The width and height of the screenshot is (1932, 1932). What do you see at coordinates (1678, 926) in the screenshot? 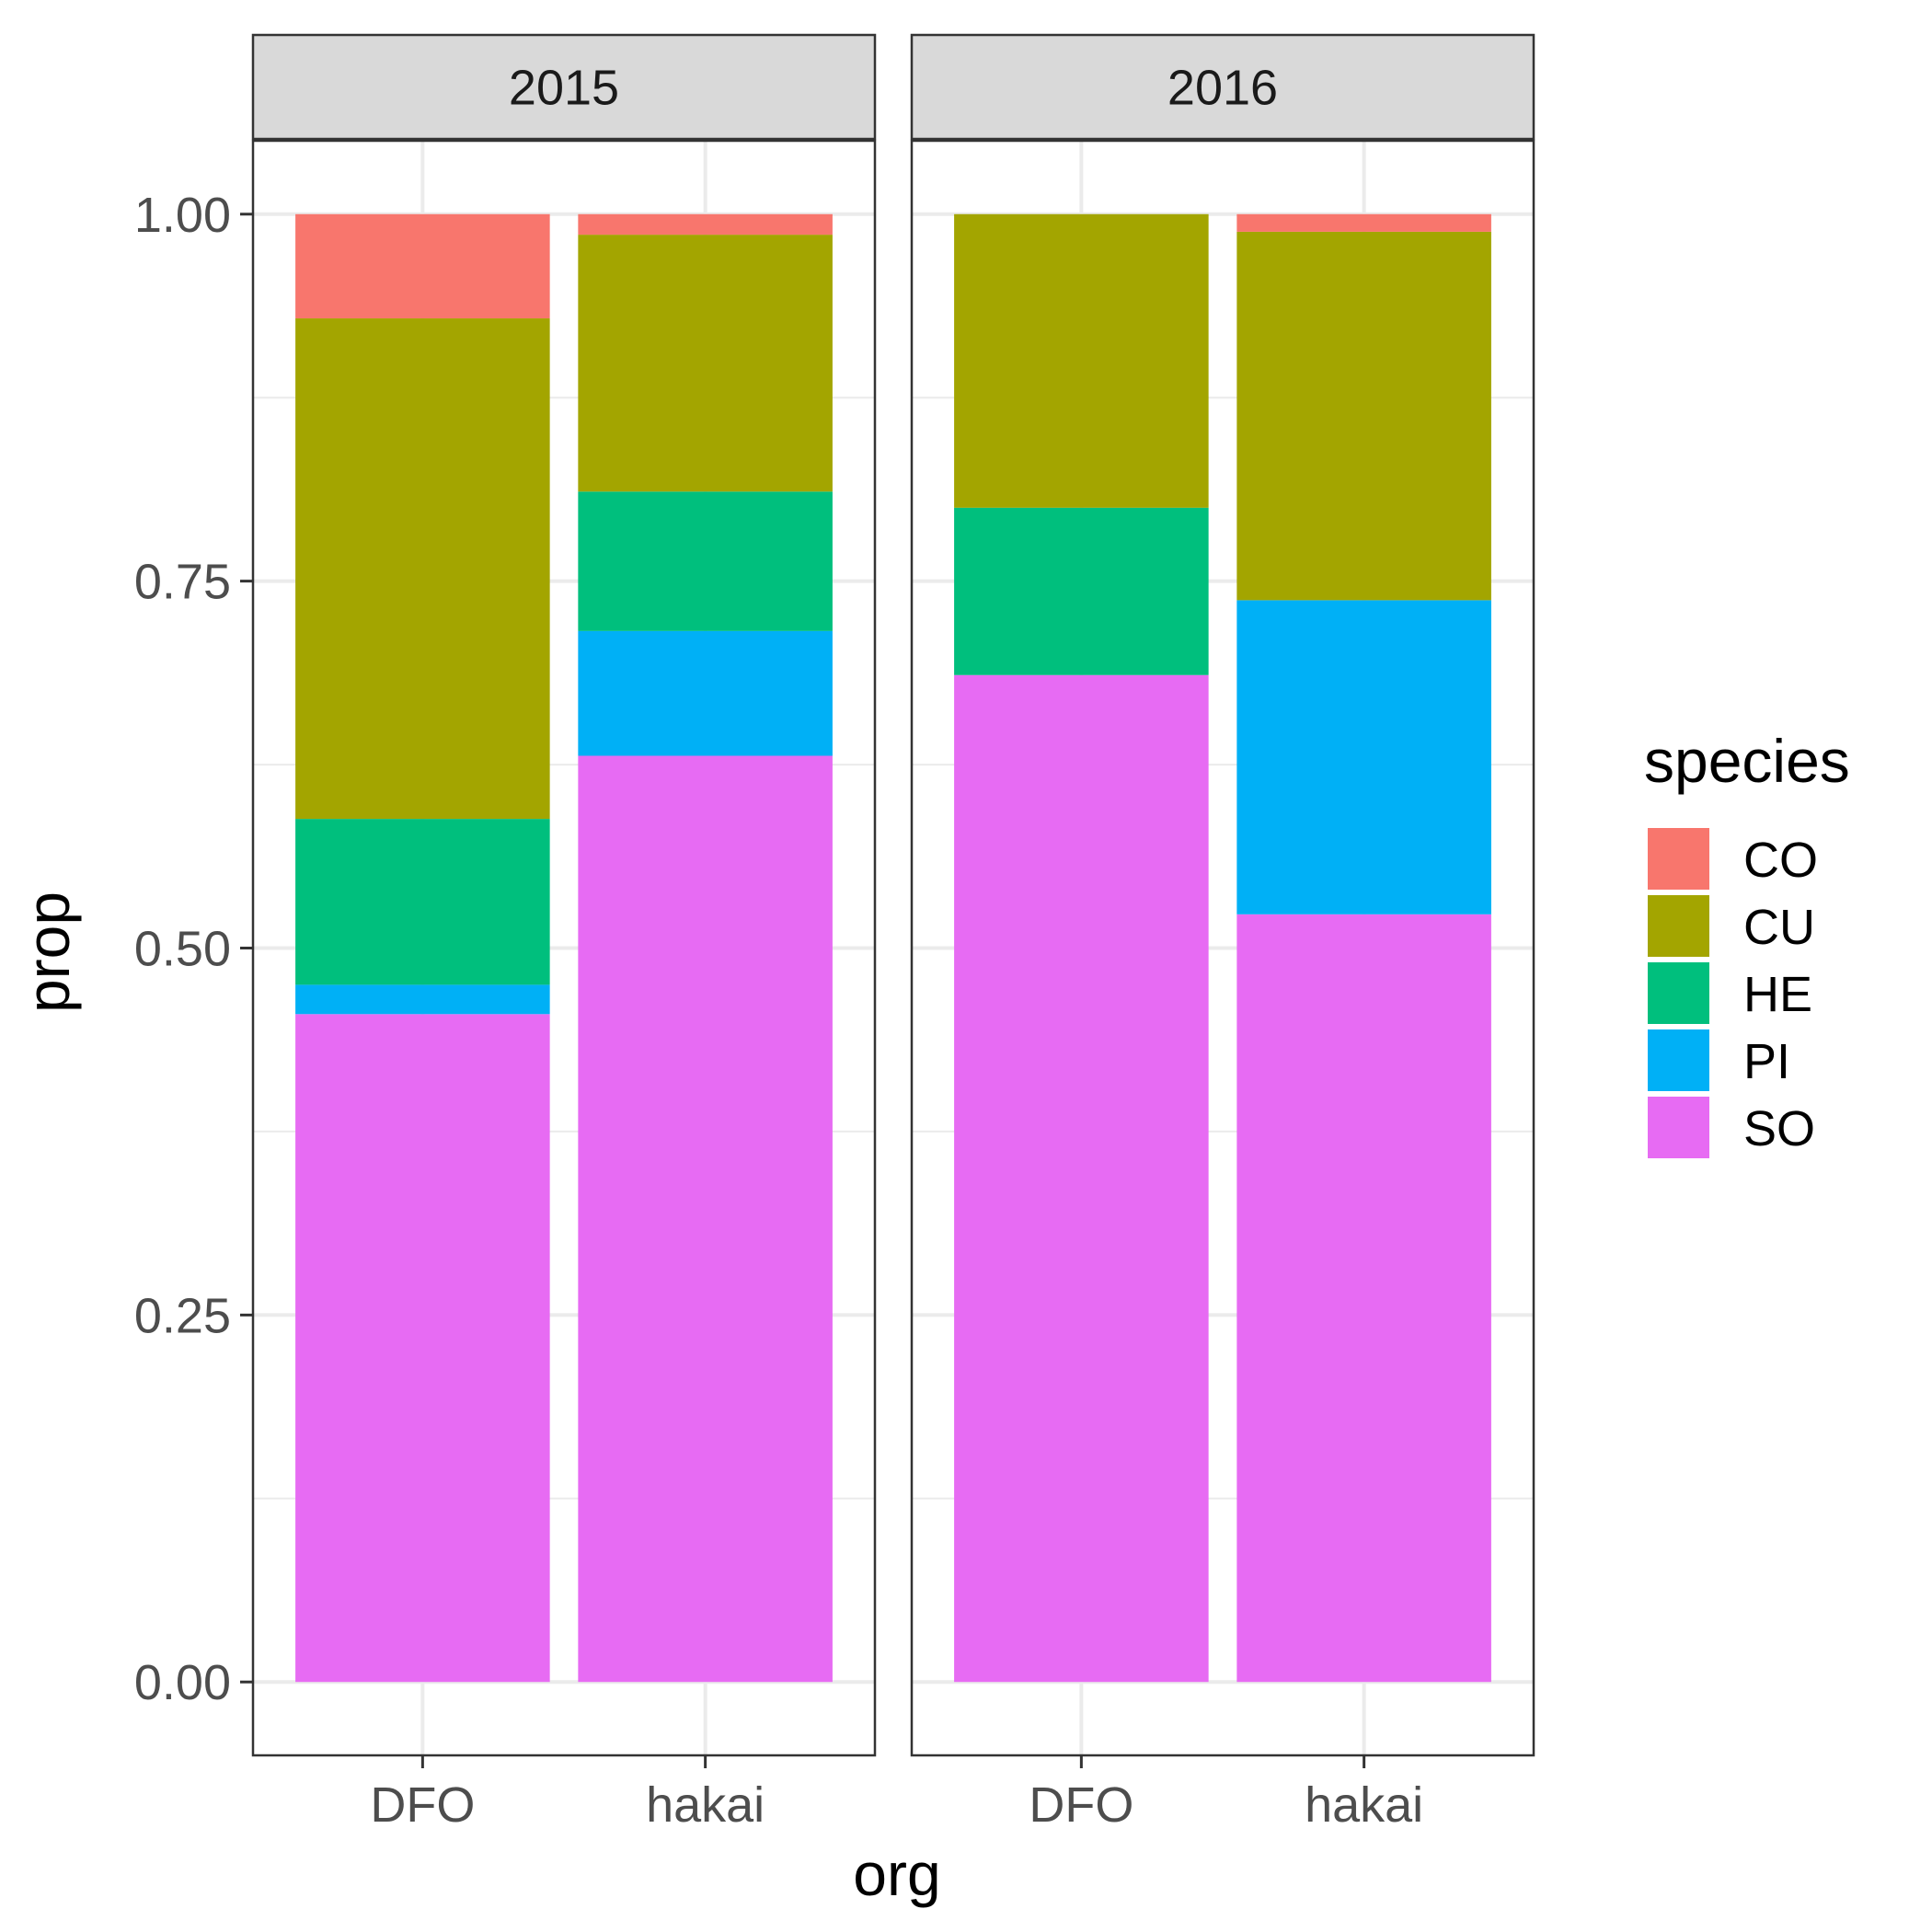
I see `legend-key-CU` at bounding box center [1678, 926].